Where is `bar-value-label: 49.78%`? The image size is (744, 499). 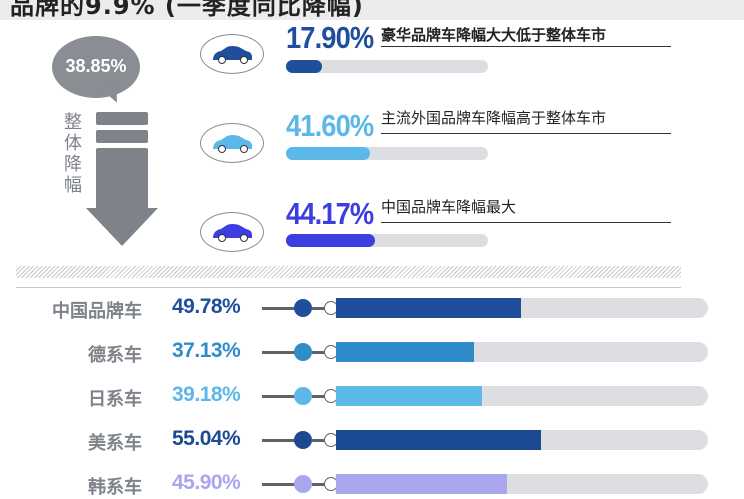 bar-value-label: 49.78% is located at coordinates (206, 306).